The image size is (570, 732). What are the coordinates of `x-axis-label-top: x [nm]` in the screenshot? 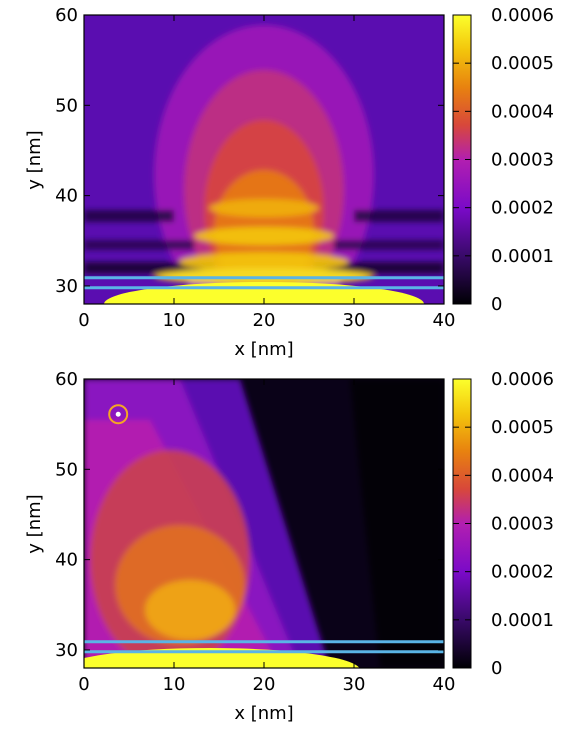 It's located at (263, 349).